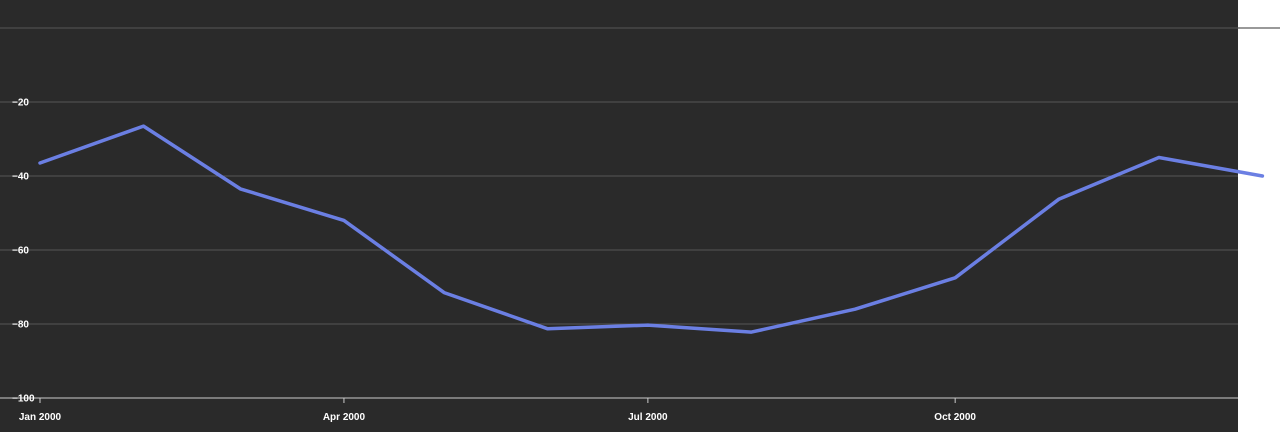  Describe the element at coordinates (20, 251) in the screenshot. I see `y-tick-label-2: −60` at that location.